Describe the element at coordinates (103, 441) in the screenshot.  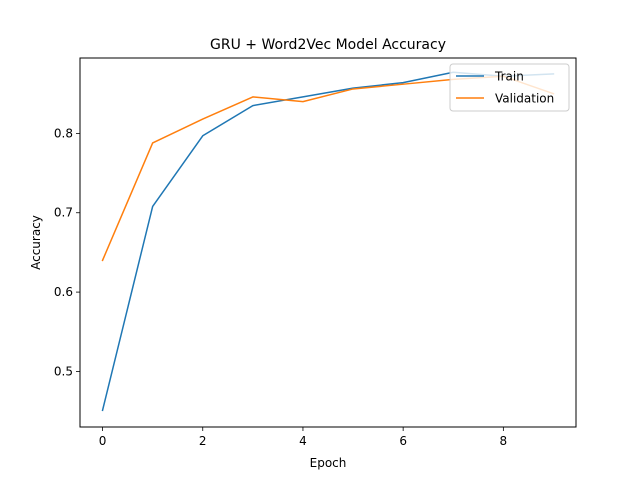
I see `x-tick-label: 0` at that location.